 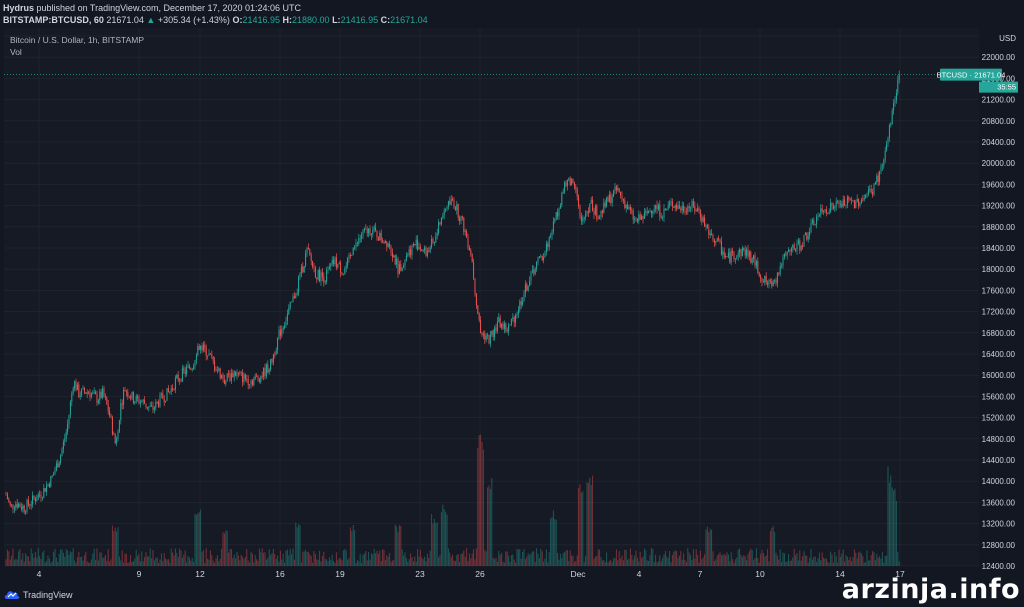 What do you see at coordinates (16, 52) in the screenshot?
I see `legend-volume: Vol` at bounding box center [16, 52].